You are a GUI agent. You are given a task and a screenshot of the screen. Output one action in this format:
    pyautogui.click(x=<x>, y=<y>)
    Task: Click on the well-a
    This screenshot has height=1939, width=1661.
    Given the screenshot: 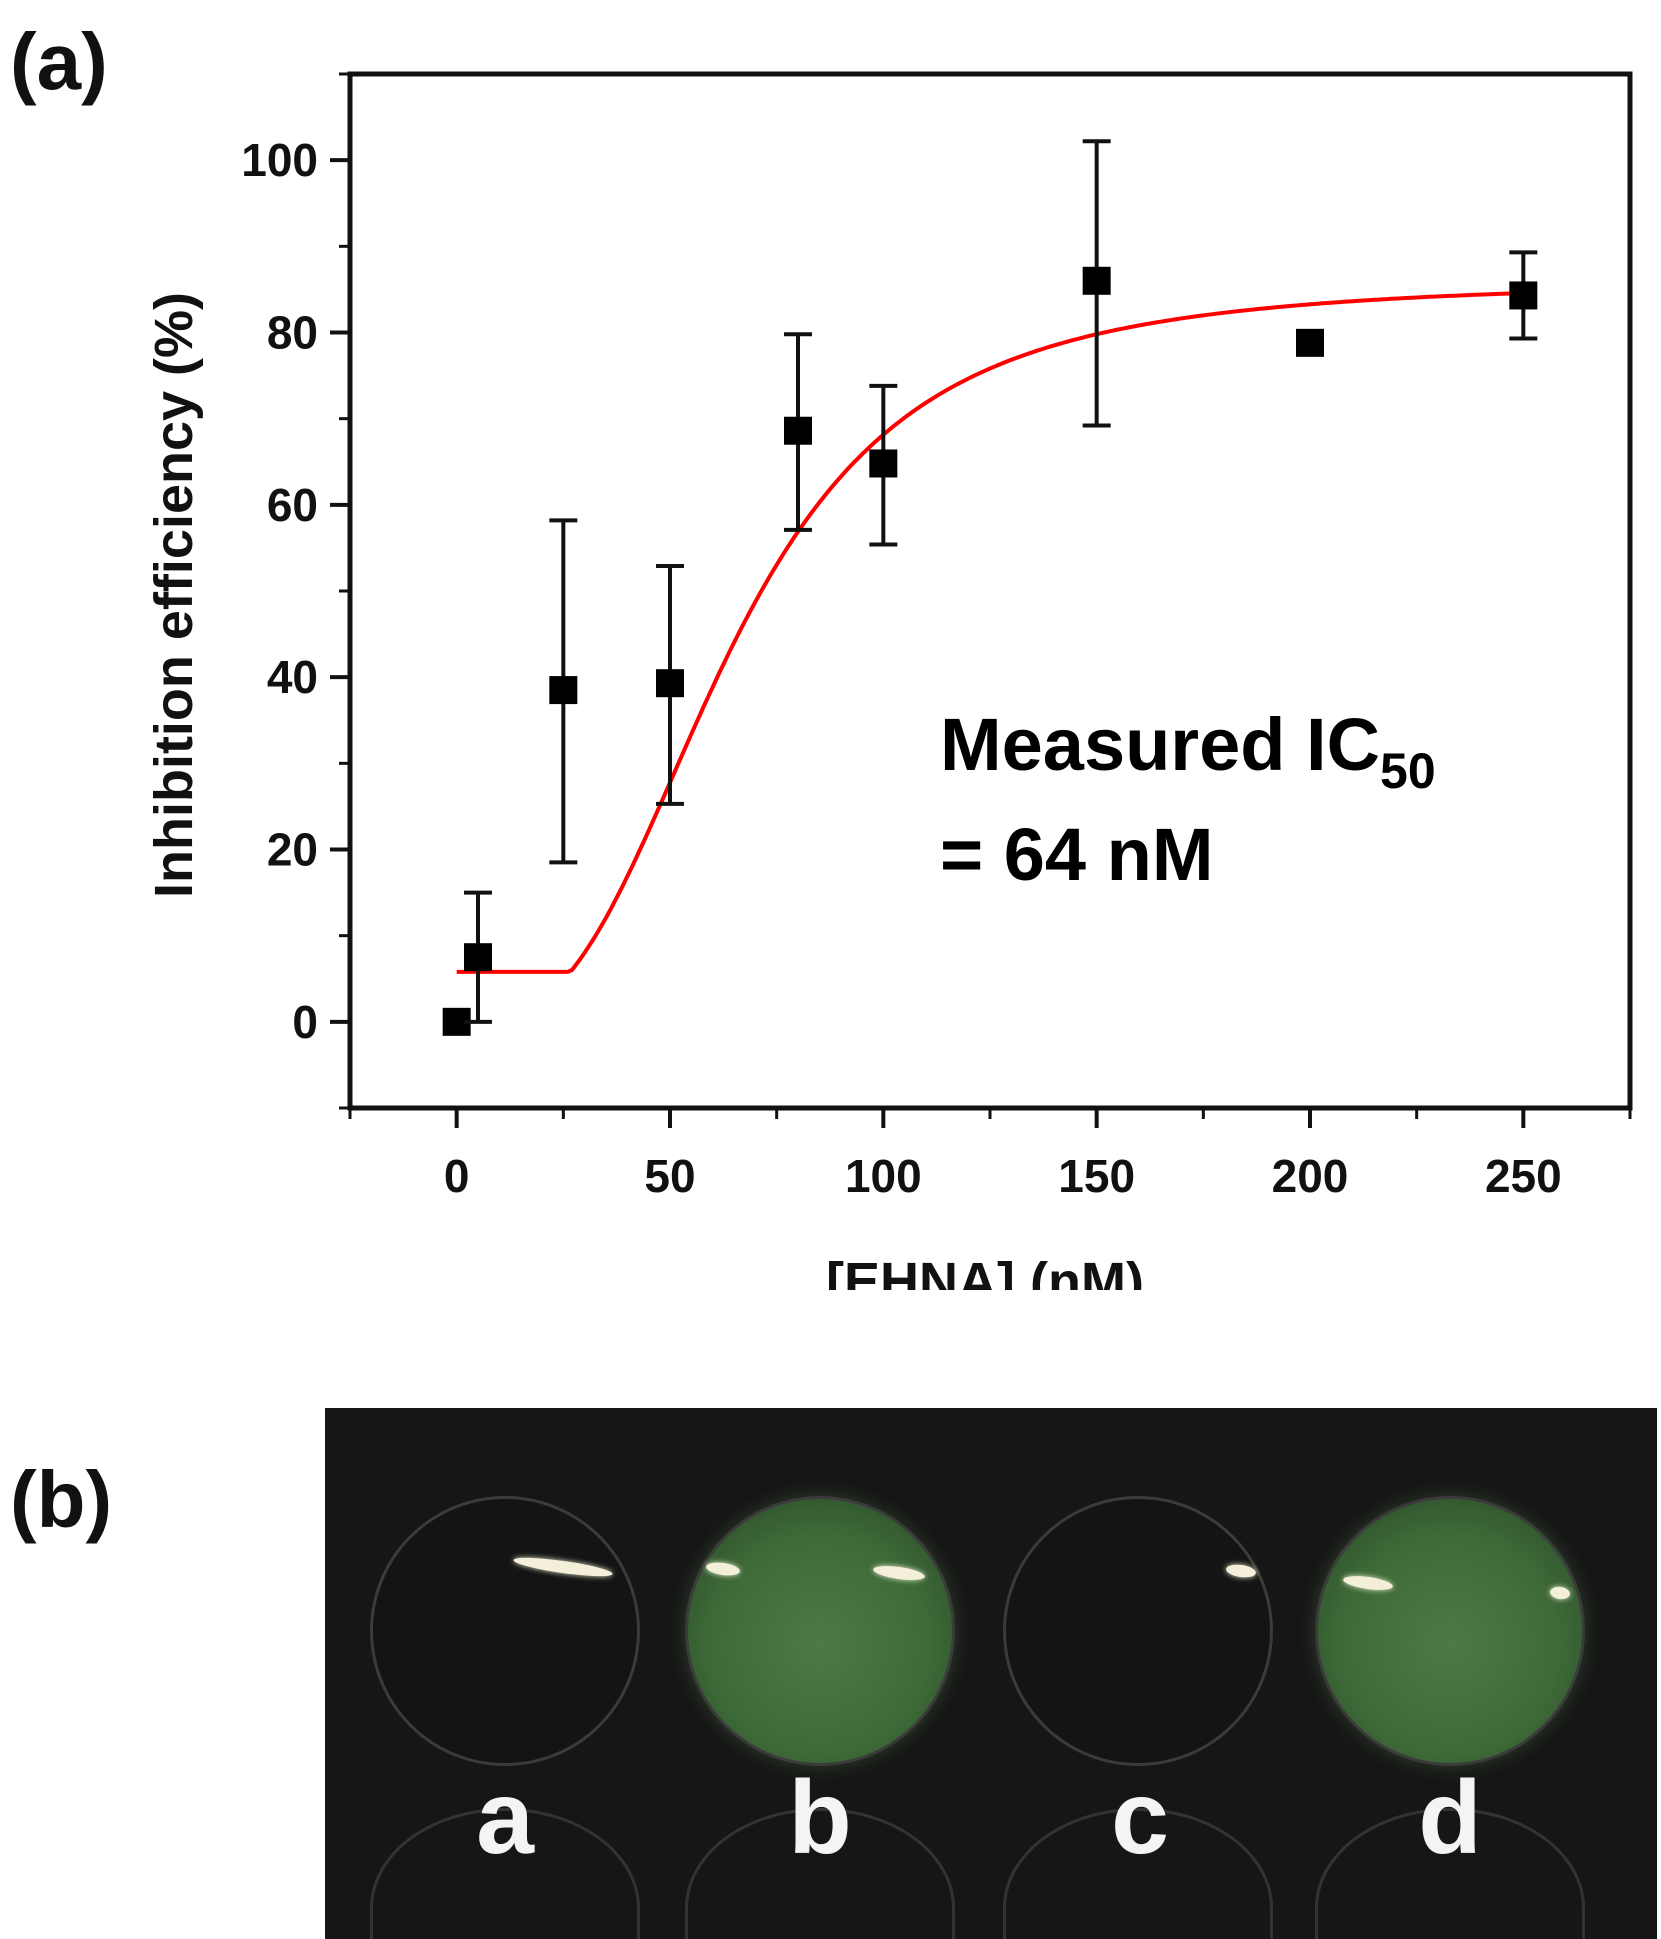 What is the action you would take?
    pyautogui.click(x=505, y=1631)
    